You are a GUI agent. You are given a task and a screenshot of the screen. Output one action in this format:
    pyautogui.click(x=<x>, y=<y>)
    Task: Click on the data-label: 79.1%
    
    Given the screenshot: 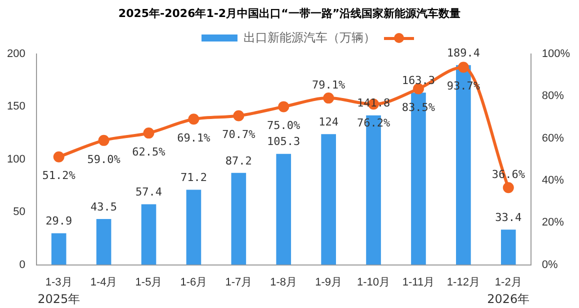 What is the action you would take?
    pyautogui.click(x=329, y=85)
    